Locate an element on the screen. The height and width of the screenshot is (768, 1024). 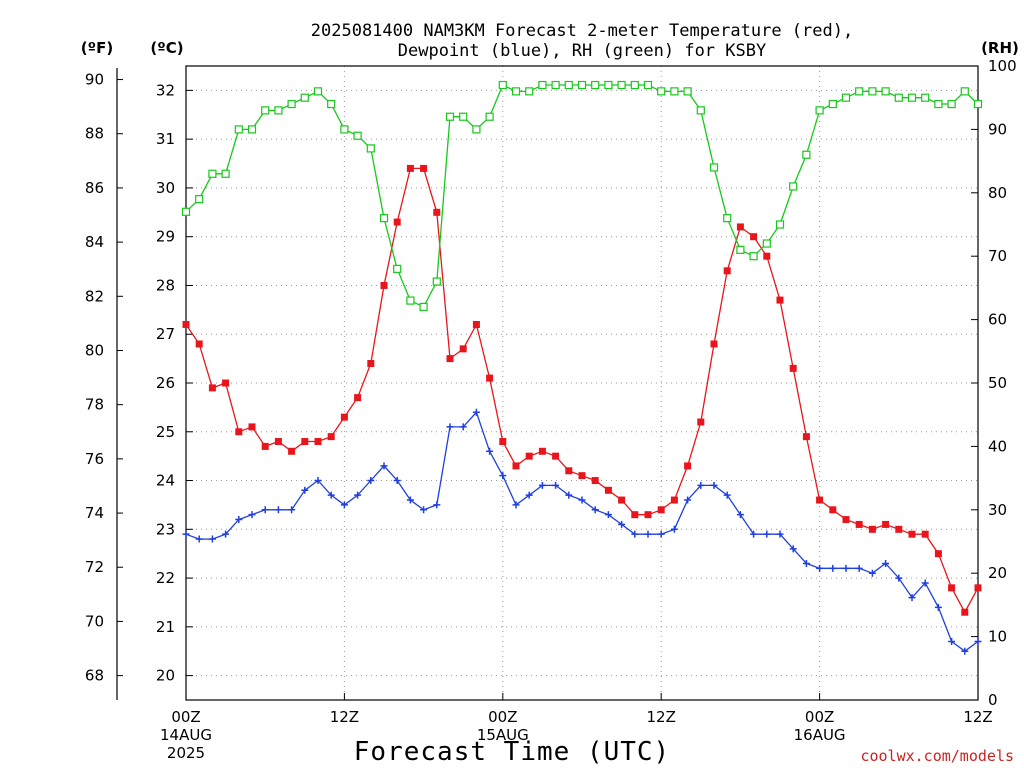
celsius-tick-label: 31 is located at coordinates (165, 139).